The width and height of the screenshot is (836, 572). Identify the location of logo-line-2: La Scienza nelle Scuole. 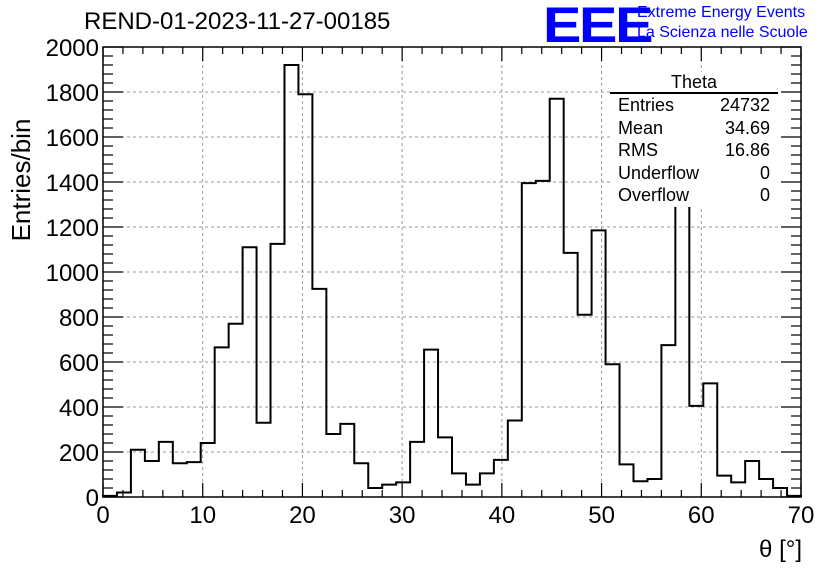
(722, 32).